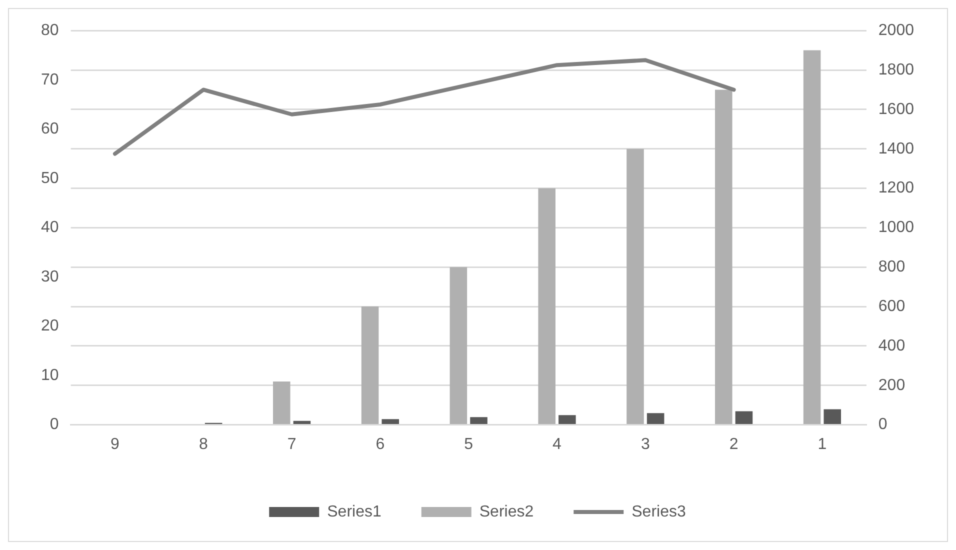 This screenshot has width=956, height=550. What do you see at coordinates (50, 326) in the screenshot?
I see `y-tick-label: 20` at bounding box center [50, 326].